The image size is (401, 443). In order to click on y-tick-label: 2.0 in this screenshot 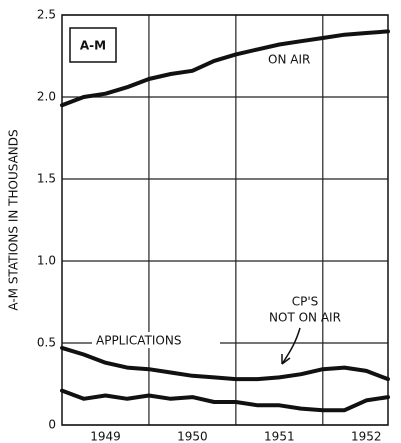, I will do `click(46, 97)`.